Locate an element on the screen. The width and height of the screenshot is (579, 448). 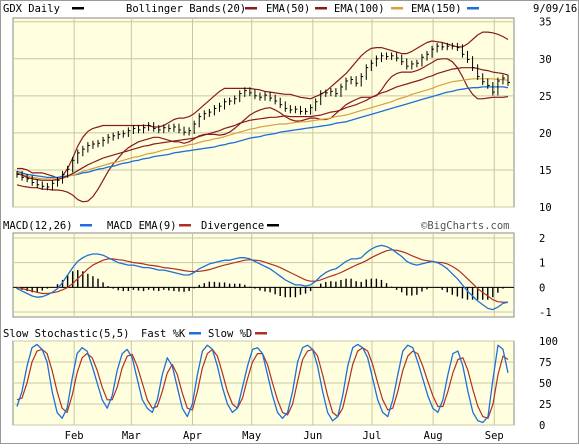
macd-signal-swatch is located at coordinates (185, 225).